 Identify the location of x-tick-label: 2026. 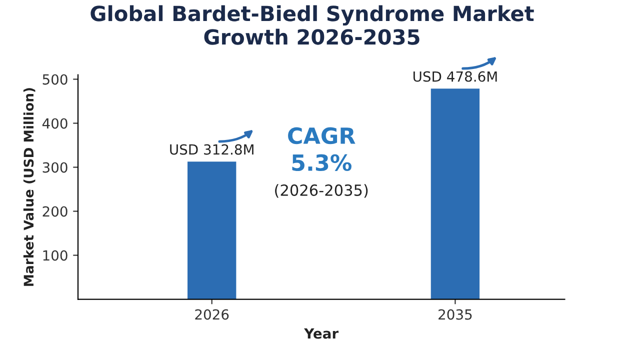
(212, 314).